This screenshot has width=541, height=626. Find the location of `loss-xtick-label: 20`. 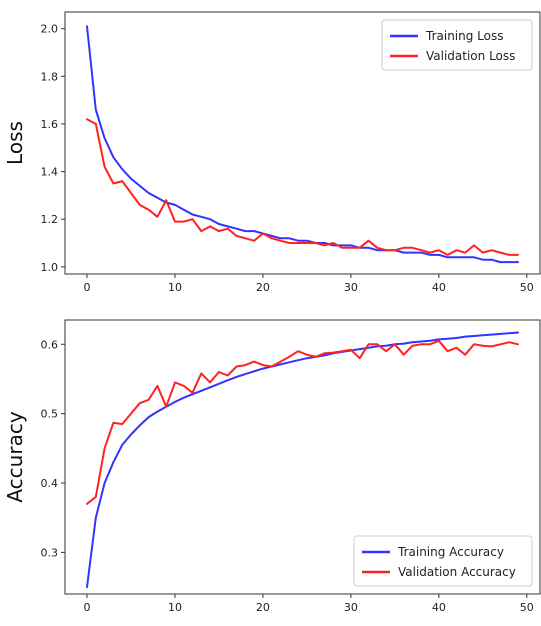

loss-xtick-label: 20 is located at coordinates (263, 287).